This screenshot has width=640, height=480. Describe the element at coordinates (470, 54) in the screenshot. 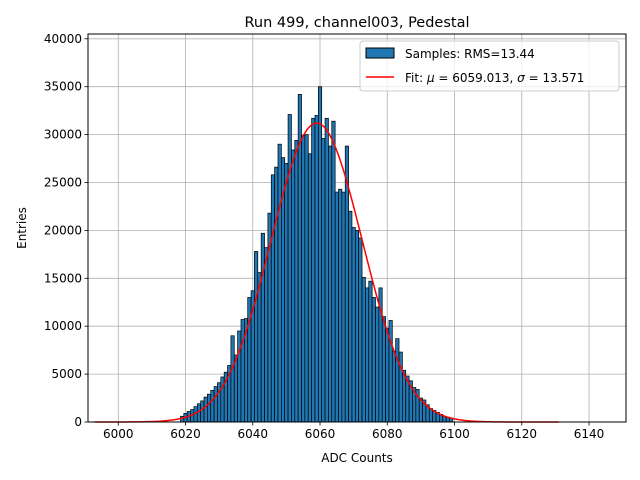

I see `legend-label-samples: Samples: RMS=13.44` at that location.